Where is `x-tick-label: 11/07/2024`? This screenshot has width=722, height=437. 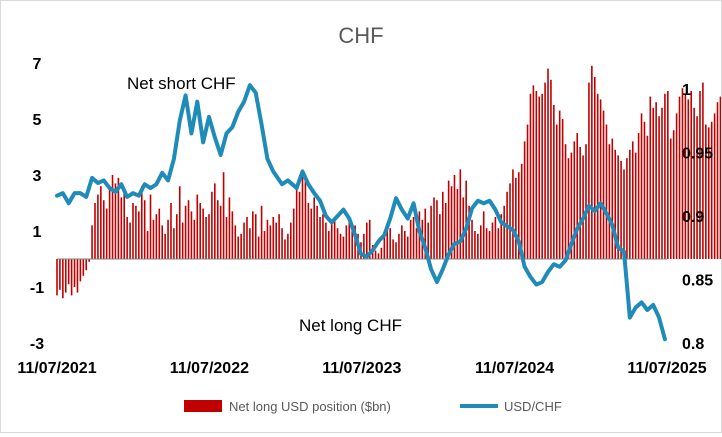 x-tick-label: 11/07/2024 is located at coordinates (514, 368).